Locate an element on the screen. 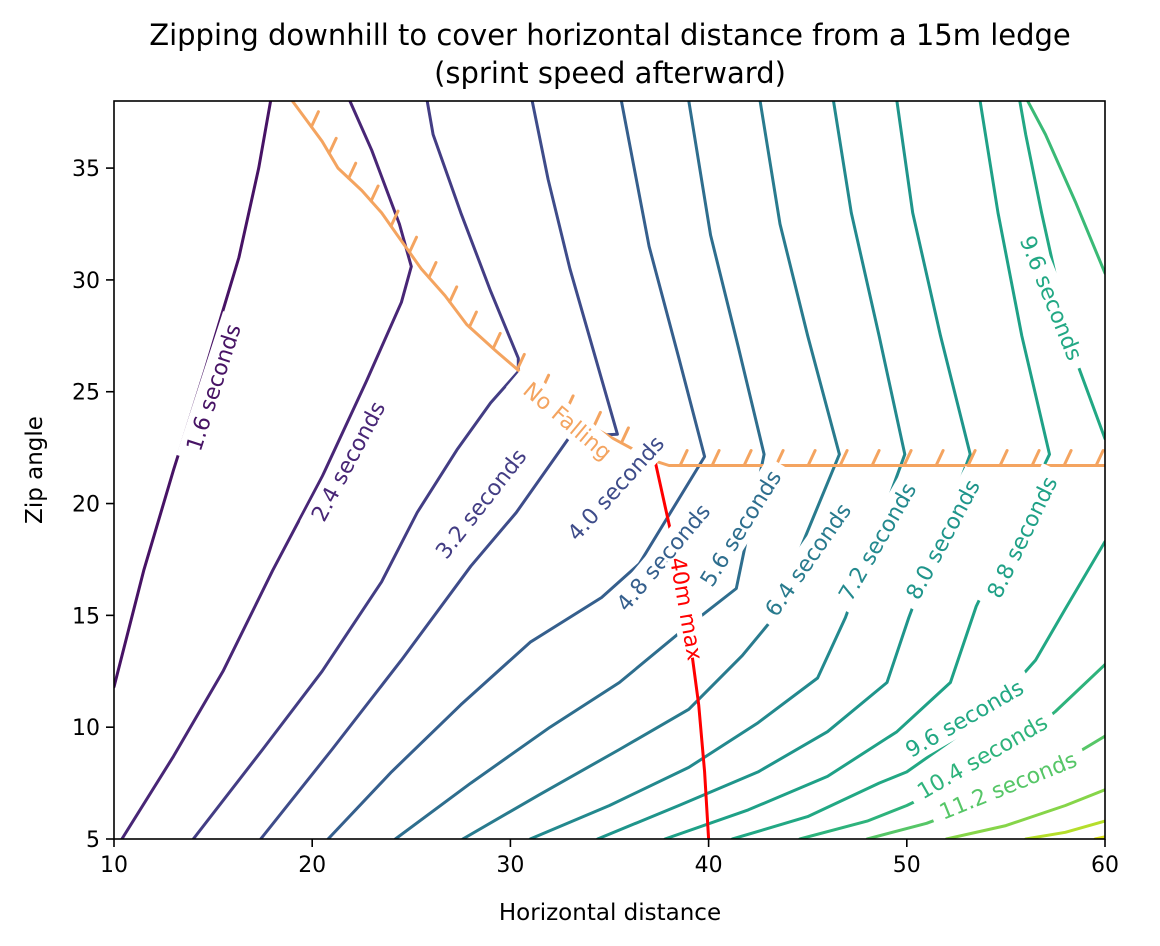 This screenshot has height=946, width=1160. x-tick-label: 30 is located at coordinates (510, 865).